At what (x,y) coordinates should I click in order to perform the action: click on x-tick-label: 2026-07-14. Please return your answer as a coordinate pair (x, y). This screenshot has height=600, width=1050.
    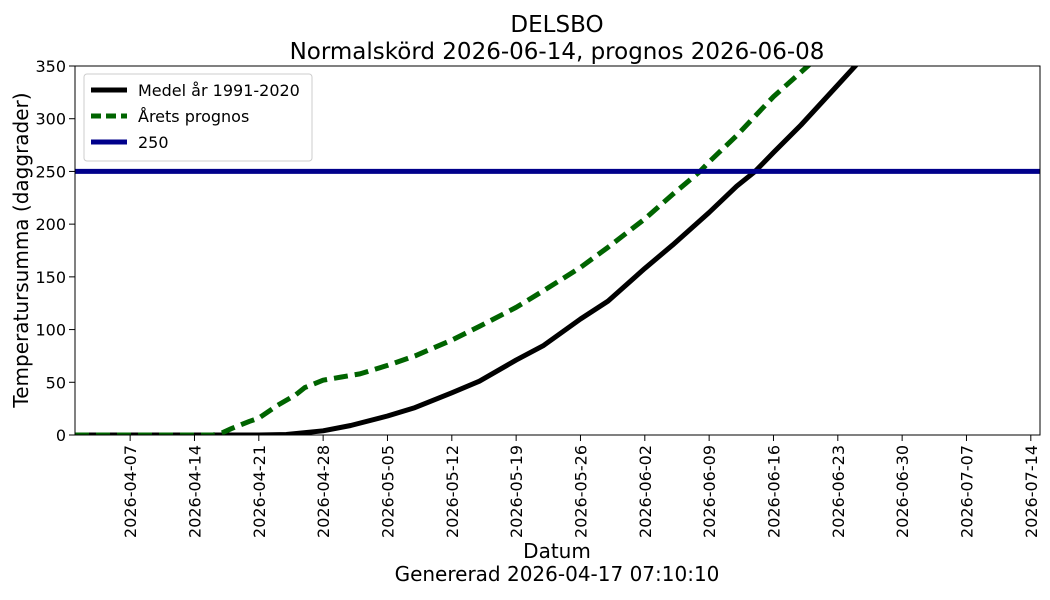
    Looking at the image, I should click on (1031, 491).